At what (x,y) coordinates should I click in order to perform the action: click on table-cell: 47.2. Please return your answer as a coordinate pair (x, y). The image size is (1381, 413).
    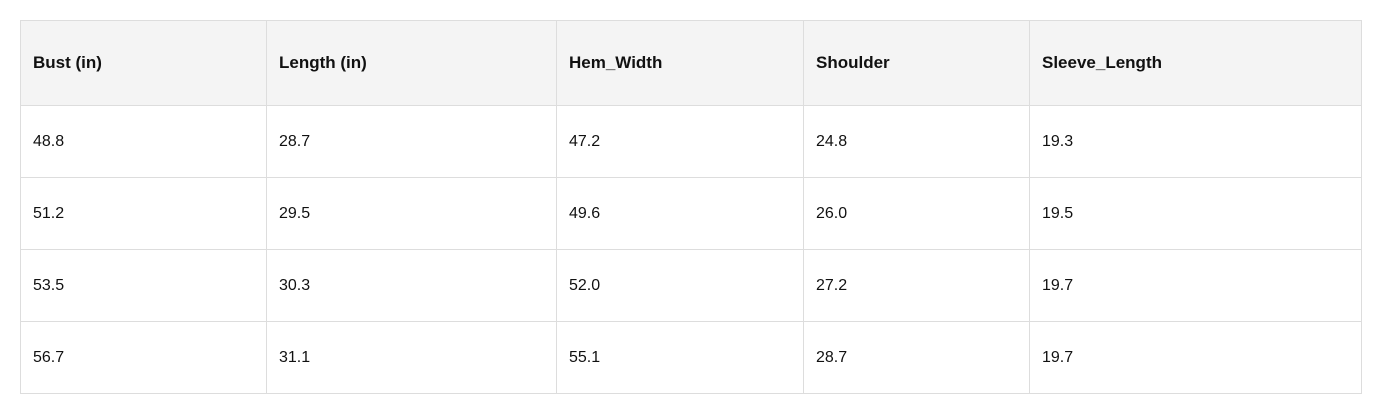
    Looking at the image, I should click on (680, 141).